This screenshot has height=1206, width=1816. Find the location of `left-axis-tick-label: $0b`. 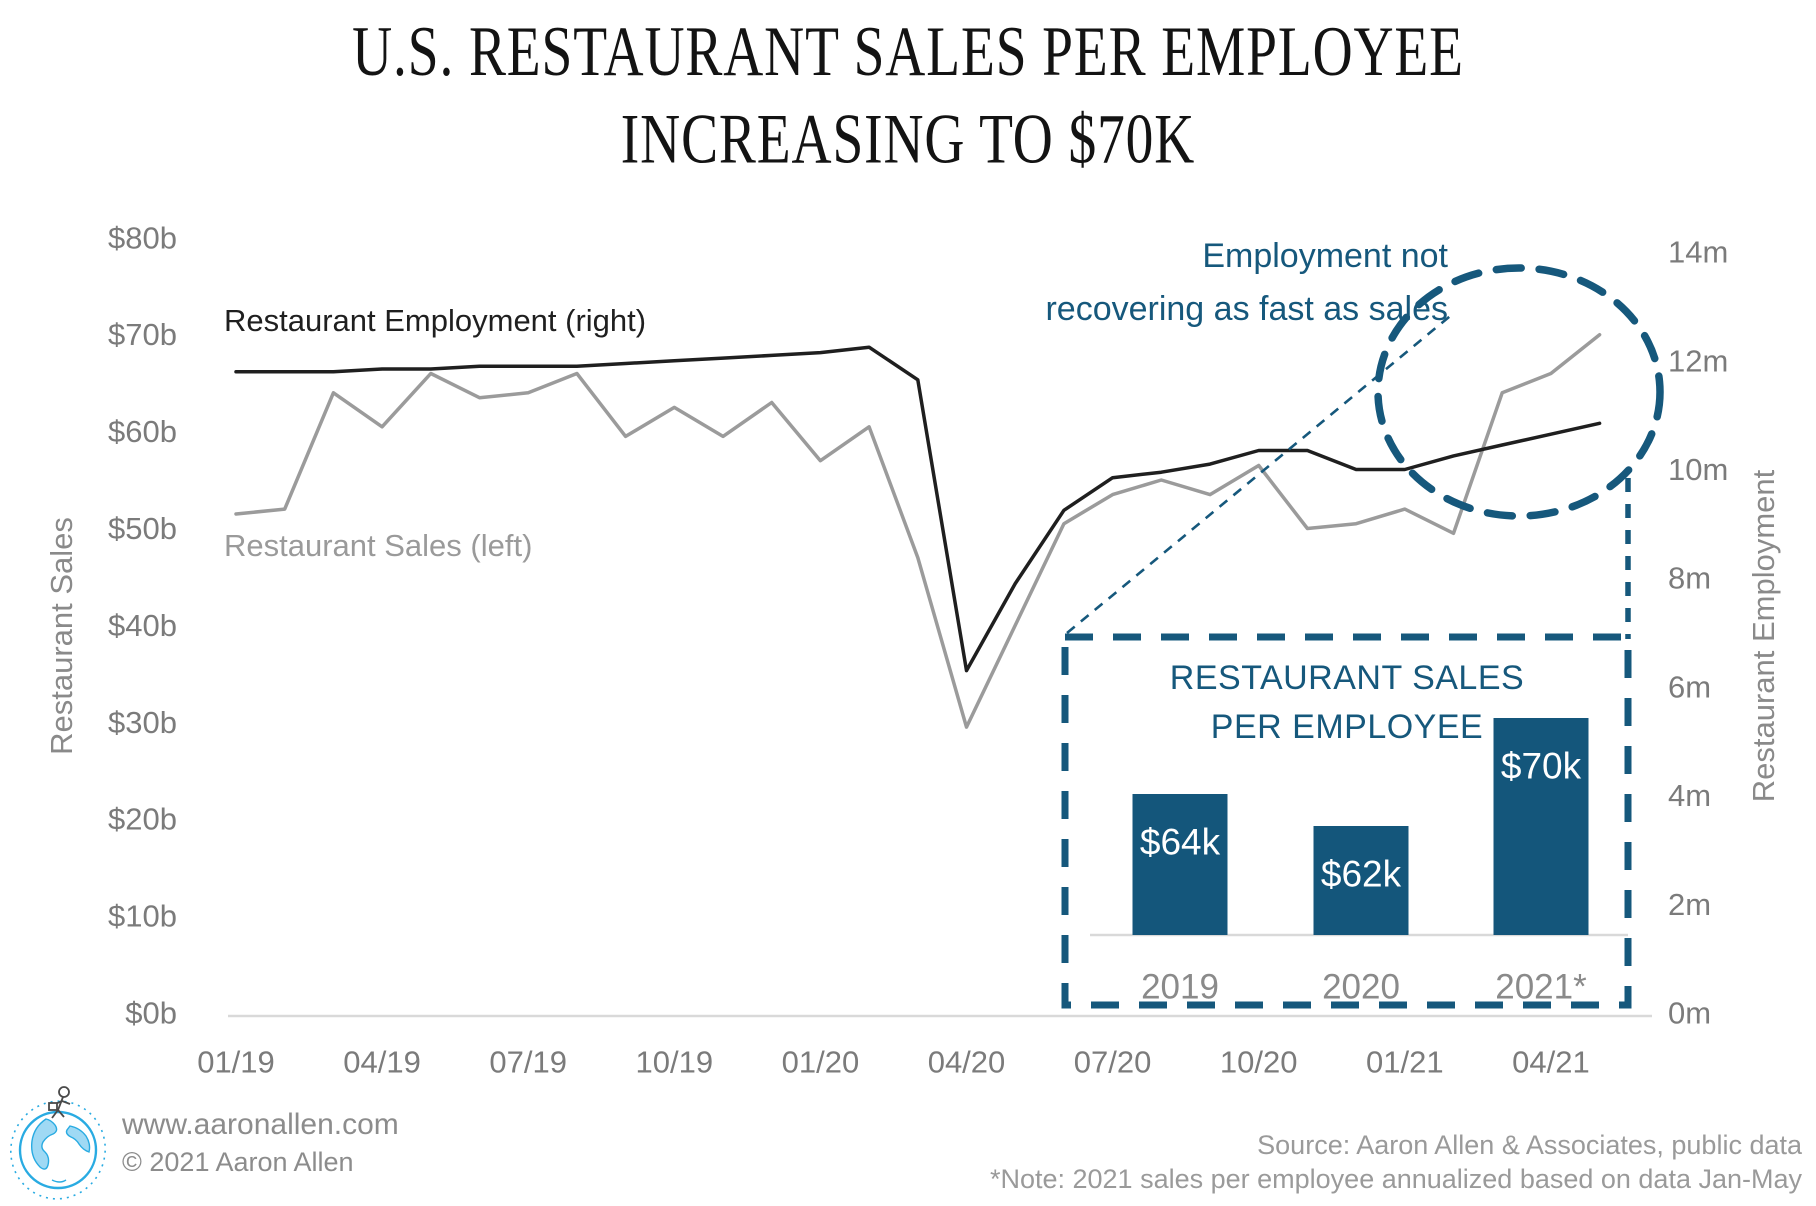

left-axis-tick-label: $0b is located at coordinates (151, 1013).